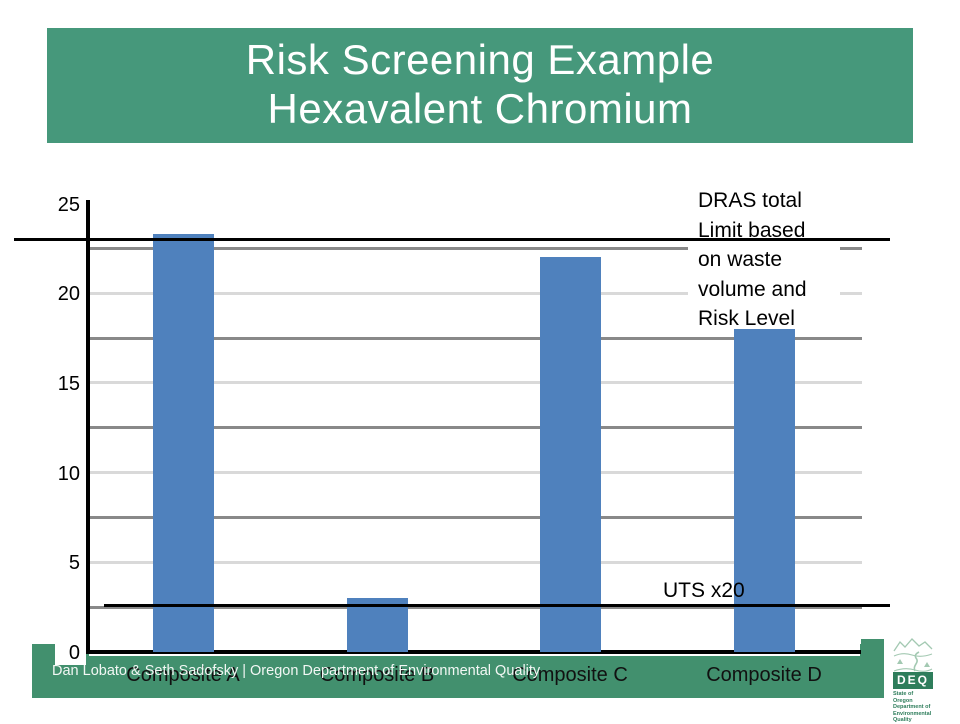 The height and width of the screenshot is (724, 960). Describe the element at coordinates (68, 383) in the screenshot. I see `y-tick-label: 15` at that location.